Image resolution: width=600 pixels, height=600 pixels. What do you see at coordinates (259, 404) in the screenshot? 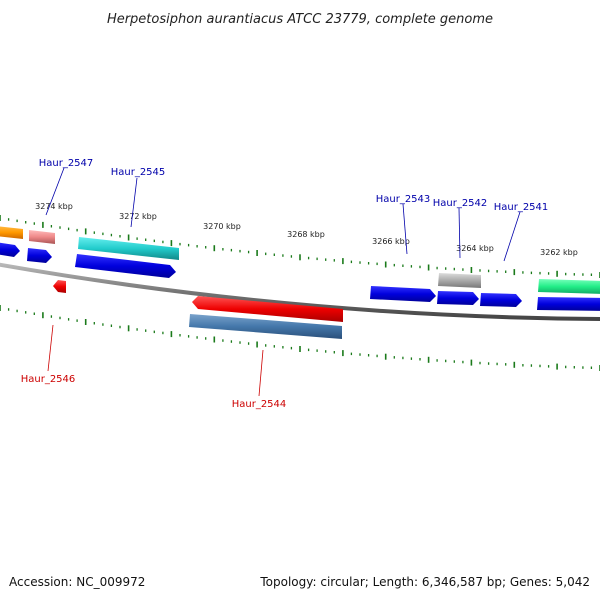
I see `gene-label: Haur_2544` at bounding box center [259, 404].